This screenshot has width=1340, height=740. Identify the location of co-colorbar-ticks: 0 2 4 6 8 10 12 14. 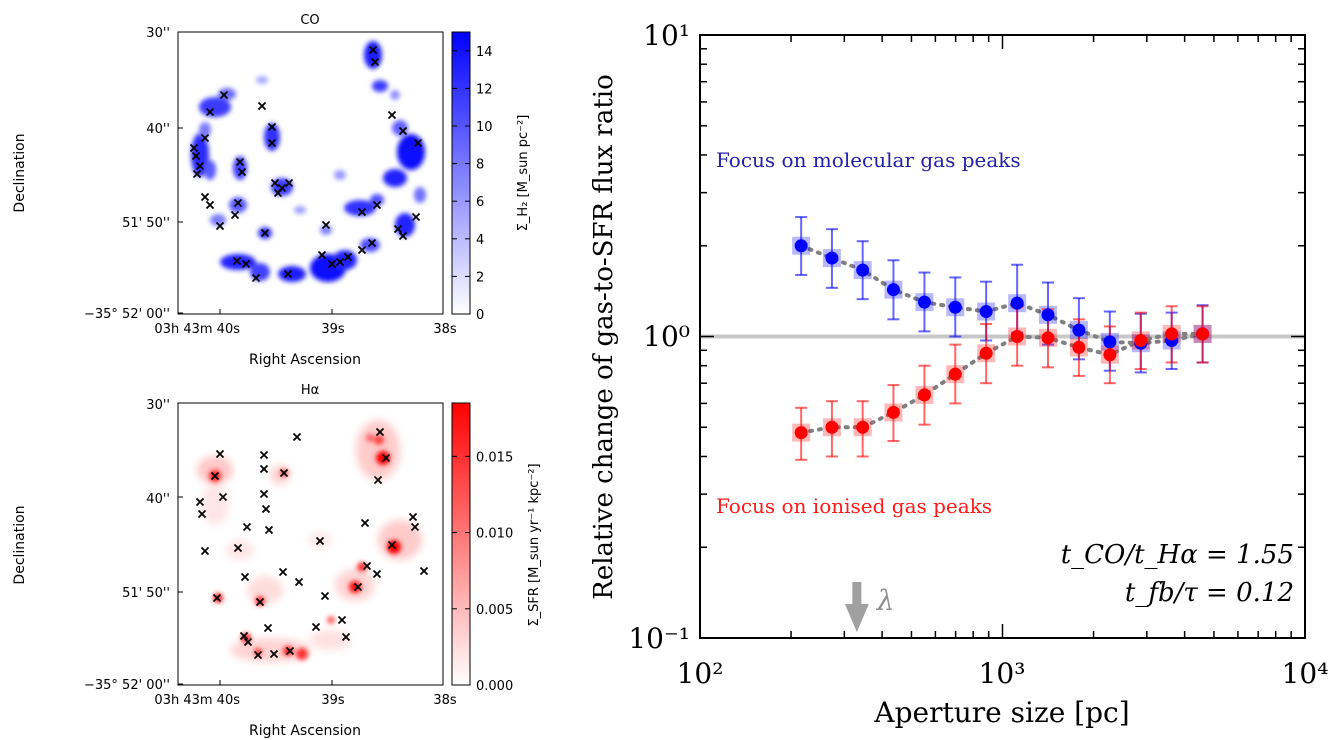
(472, 184).